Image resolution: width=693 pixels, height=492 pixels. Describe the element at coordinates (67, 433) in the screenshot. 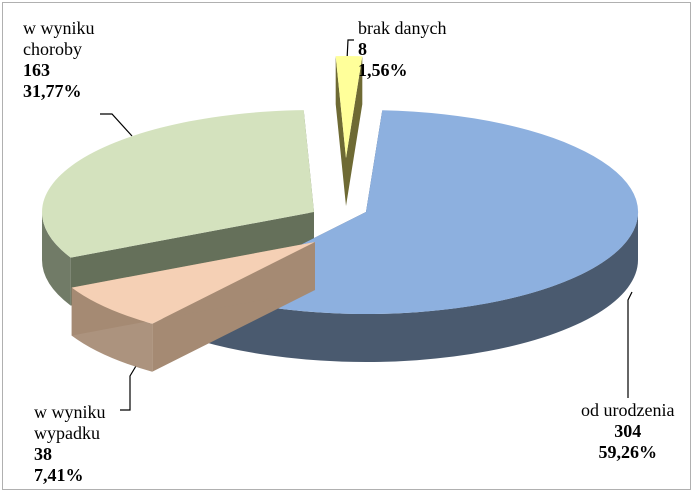

I see `label-wypadku-name-2: wypadku` at that location.